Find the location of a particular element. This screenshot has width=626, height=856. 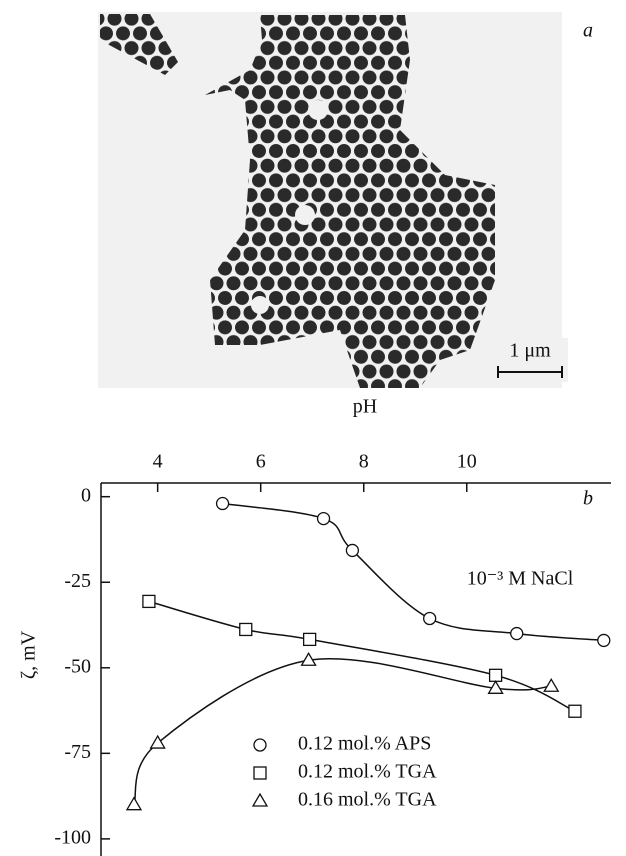

y-tick-label: -100 is located at coordinates (72, 837).